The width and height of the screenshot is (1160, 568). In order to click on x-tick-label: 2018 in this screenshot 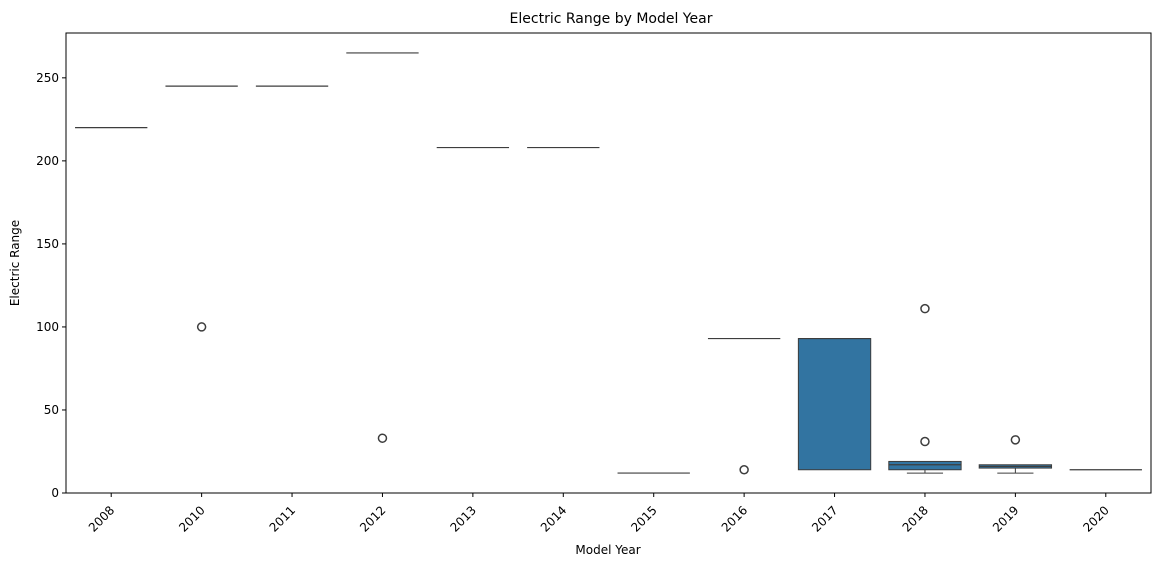, I will do `click(915, 518)`.